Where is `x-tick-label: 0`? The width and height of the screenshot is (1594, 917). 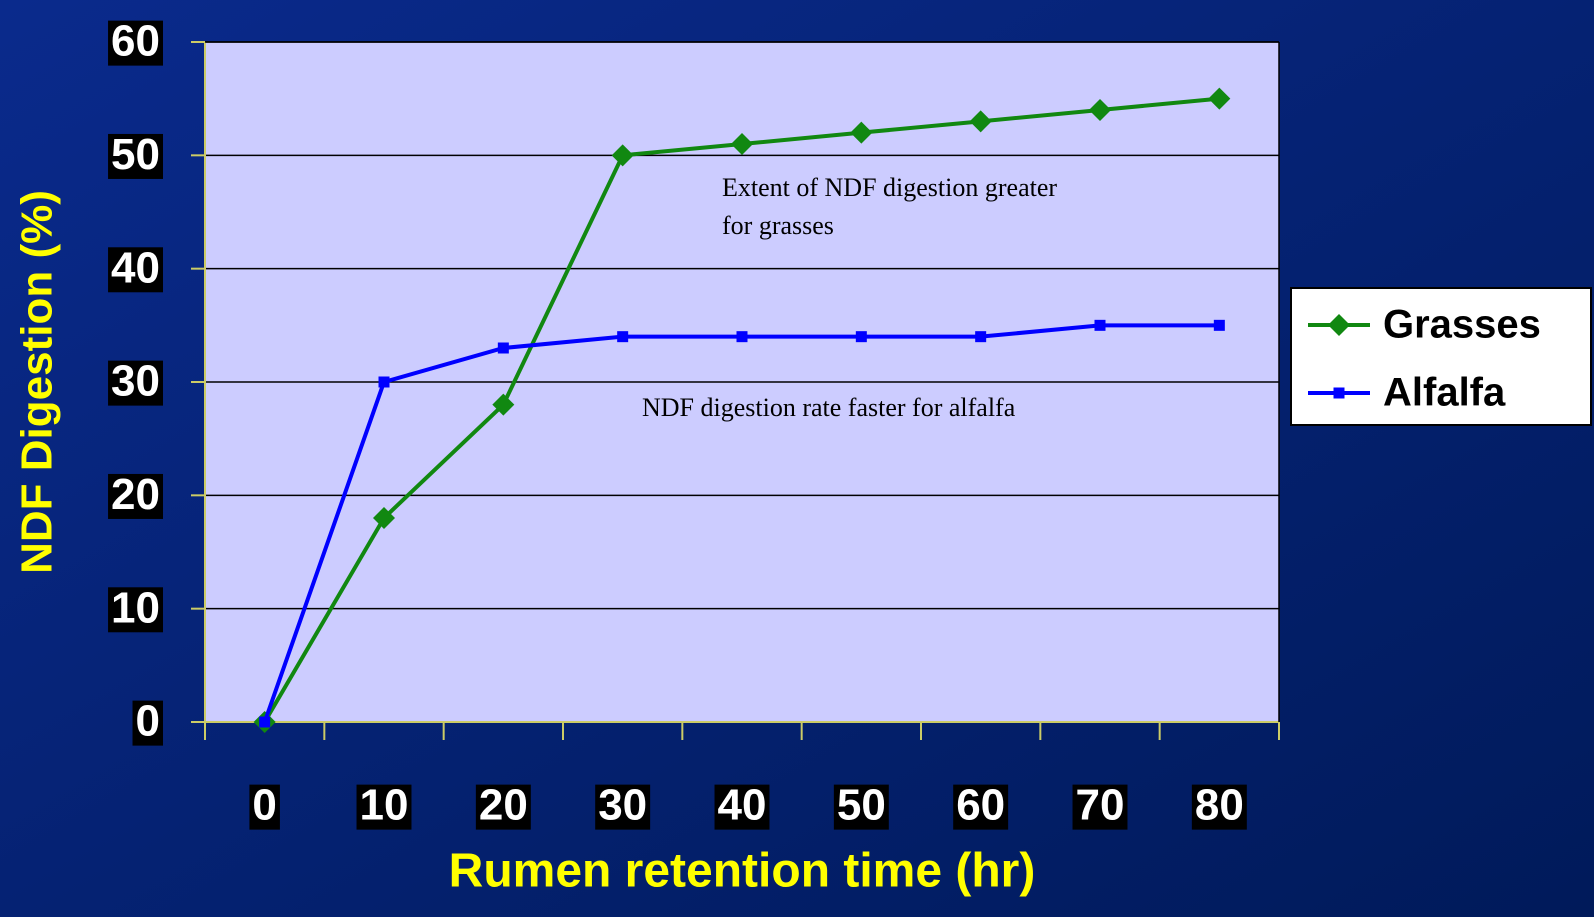 x-tick-label: 0 is located at coordinates (264, 805).